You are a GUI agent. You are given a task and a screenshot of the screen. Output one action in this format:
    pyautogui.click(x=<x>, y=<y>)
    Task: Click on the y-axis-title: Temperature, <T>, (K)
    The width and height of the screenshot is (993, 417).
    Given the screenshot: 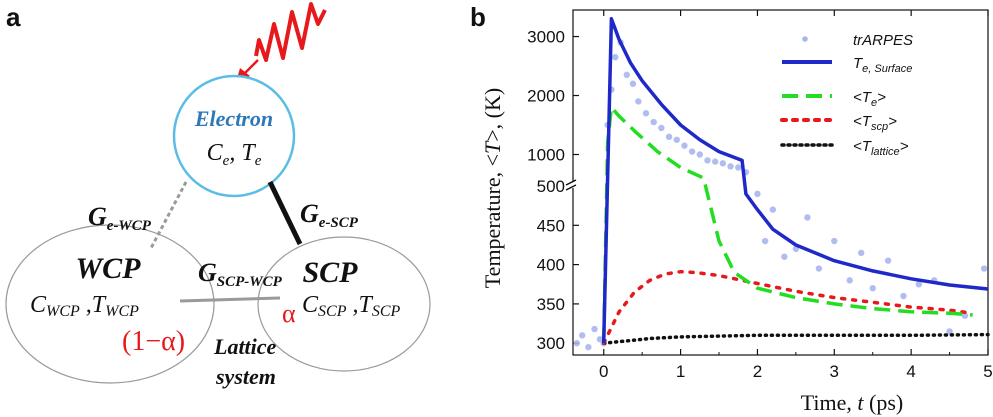 What is the action you would take?
    pyautogui.click(x=492, y=188)
    